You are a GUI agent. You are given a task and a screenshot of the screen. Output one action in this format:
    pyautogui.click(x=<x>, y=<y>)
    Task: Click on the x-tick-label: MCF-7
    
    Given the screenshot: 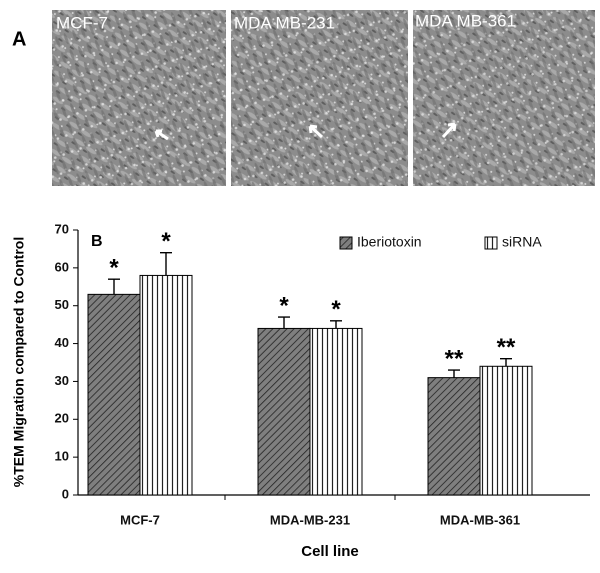 What is the action you would take?
    pyautogui.click(x=140, y=519)
    